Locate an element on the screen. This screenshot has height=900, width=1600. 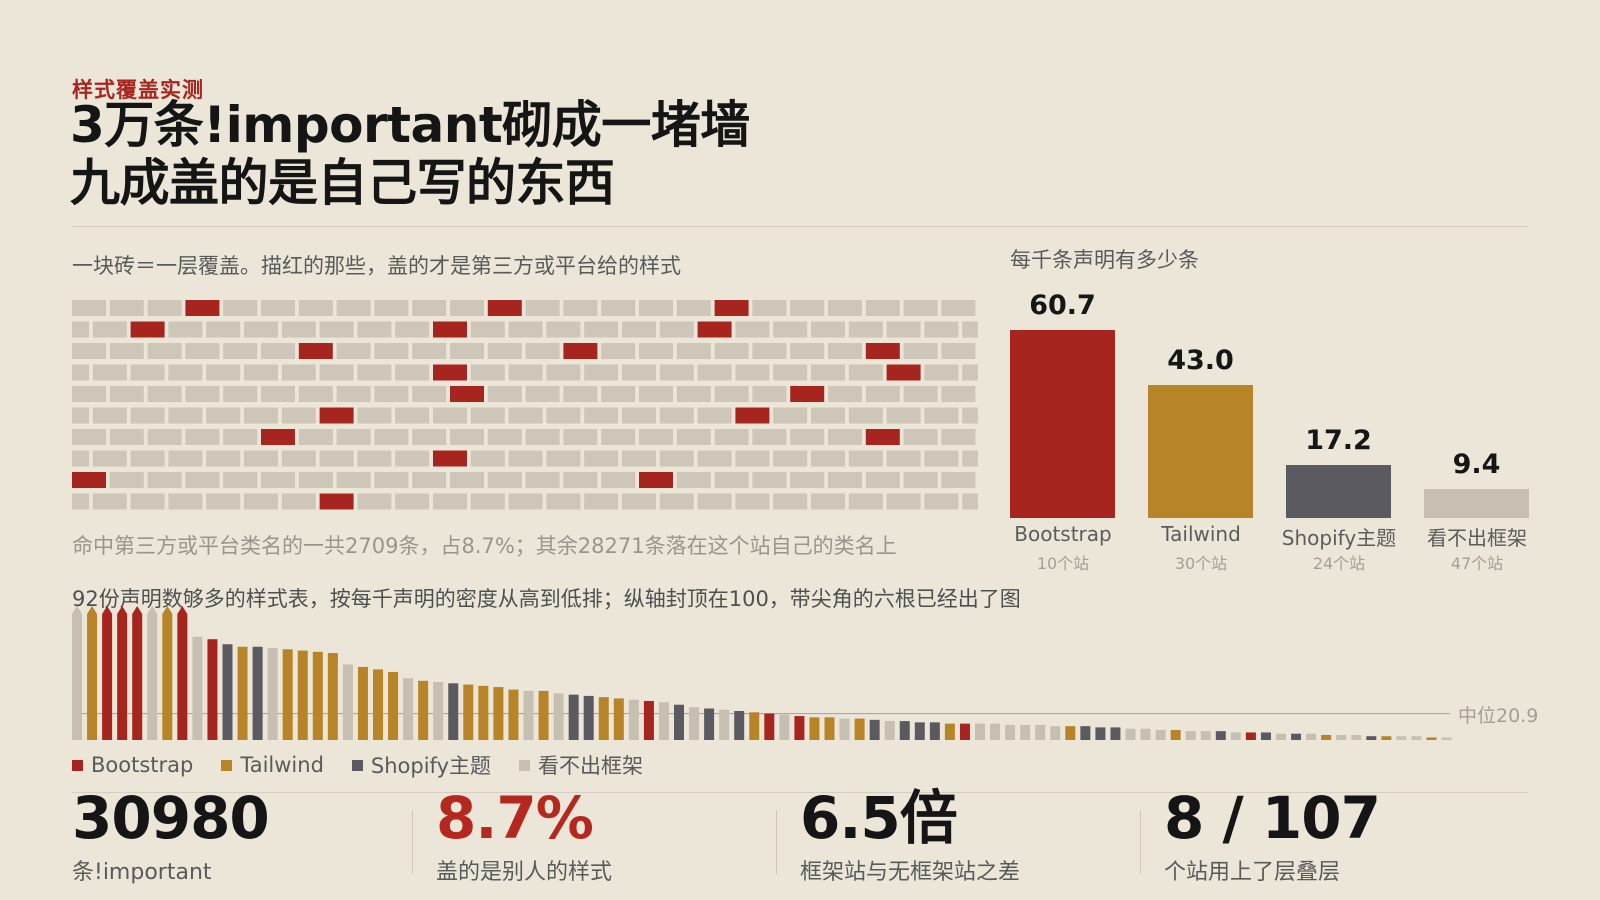
stat-value: 8 / 107 is located at coordinates (1272, 818).